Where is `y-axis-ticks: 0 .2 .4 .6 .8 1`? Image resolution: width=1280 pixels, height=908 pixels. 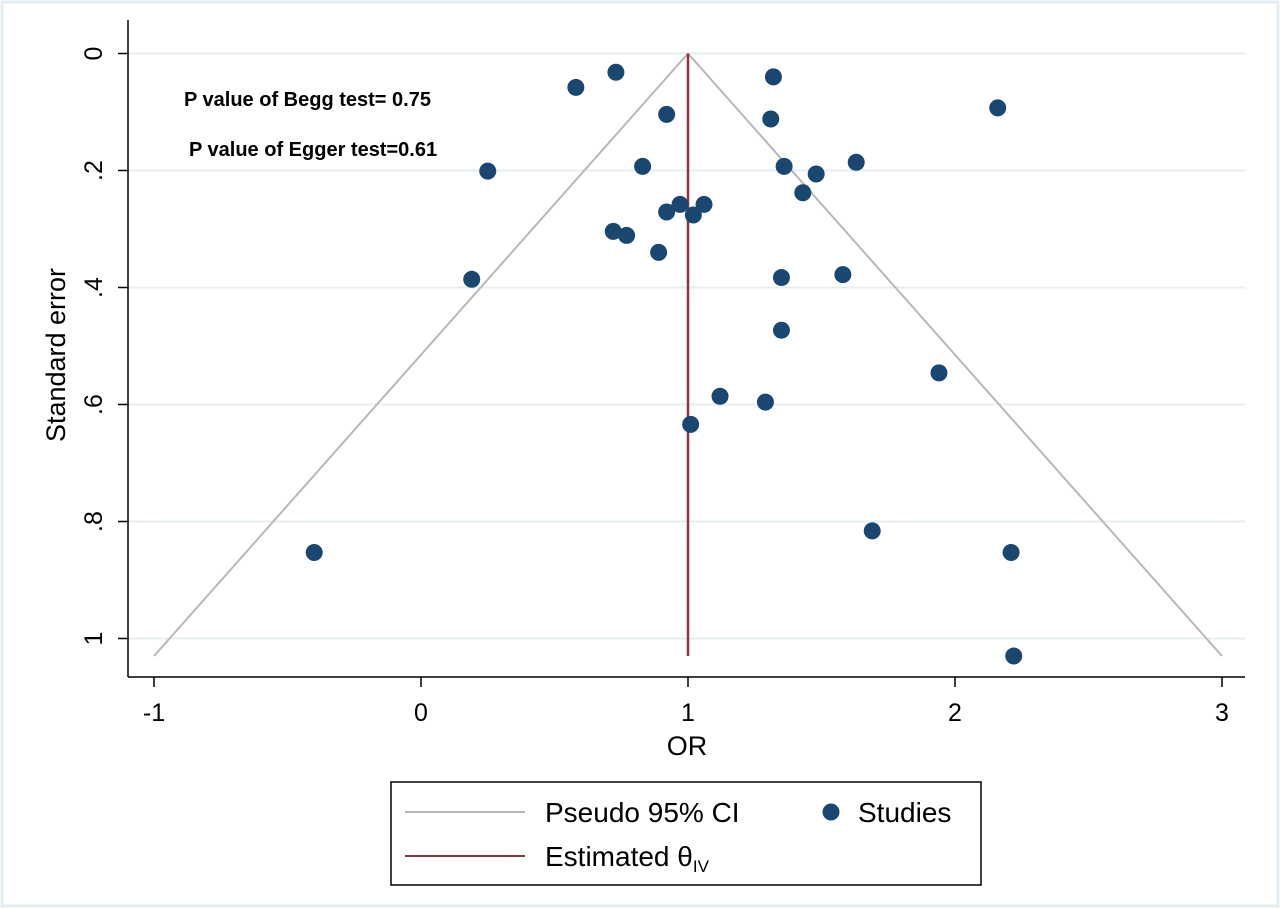 y-axis-ticks: 0 .2 .4 .6 .8 1 is located at coordinates (104, 346).